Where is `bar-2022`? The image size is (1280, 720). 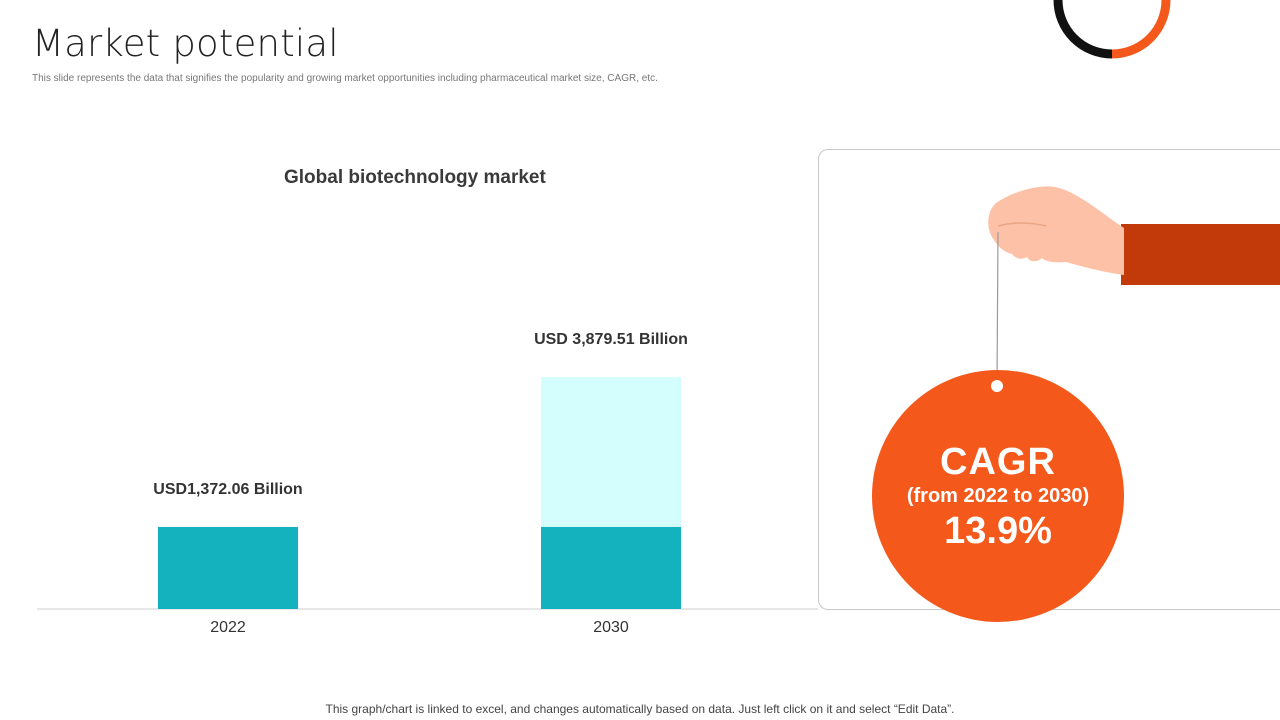 bar-2022 is located at coordinates (228, 567).